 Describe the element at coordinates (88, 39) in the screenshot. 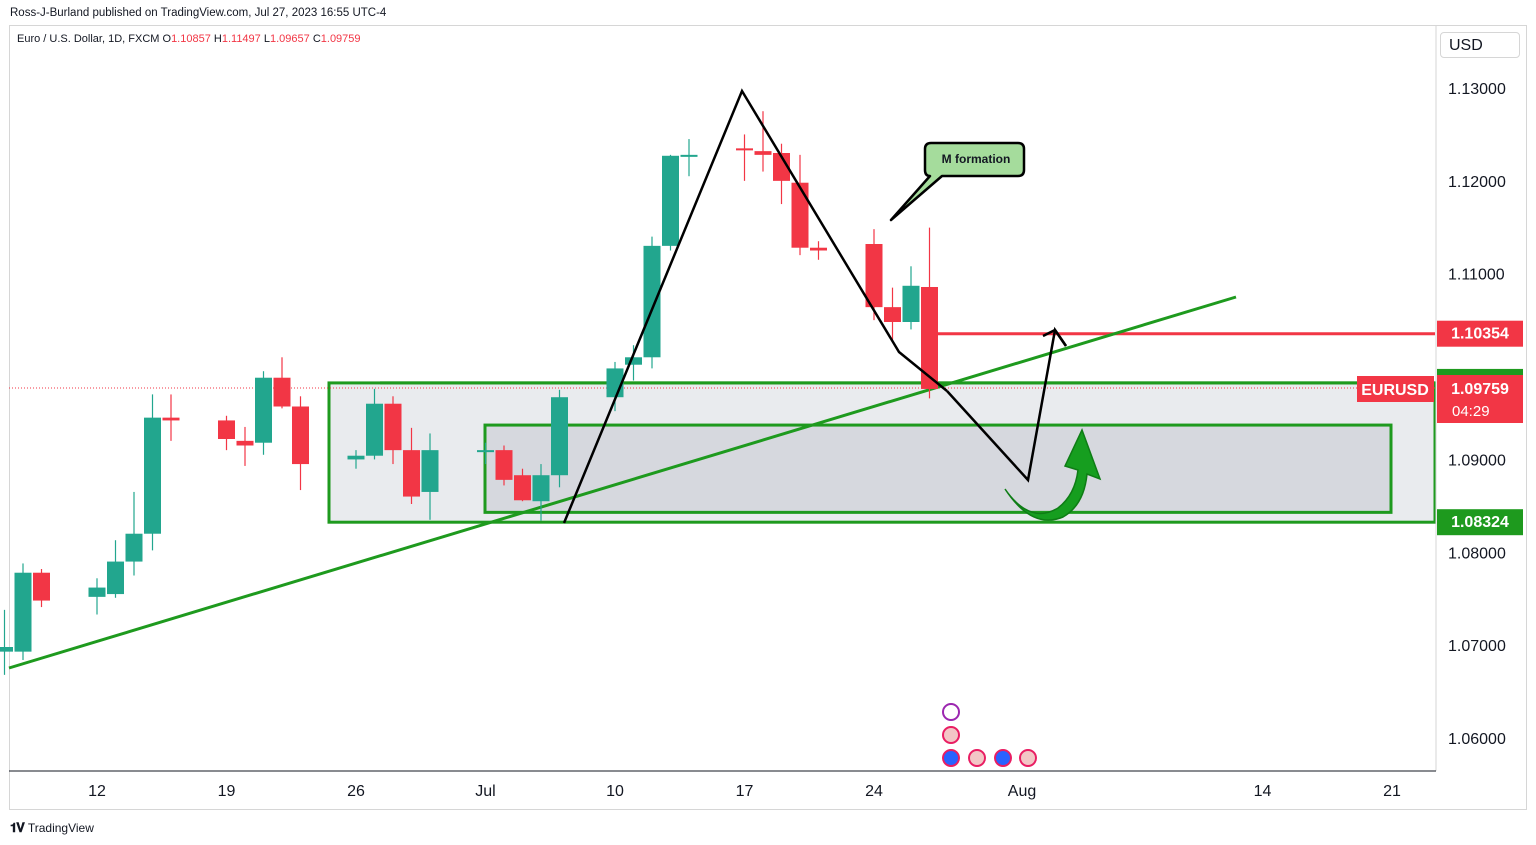

I see `instrument-name: Euro / U.S. Dollar, 1D, FXCM` at that location.